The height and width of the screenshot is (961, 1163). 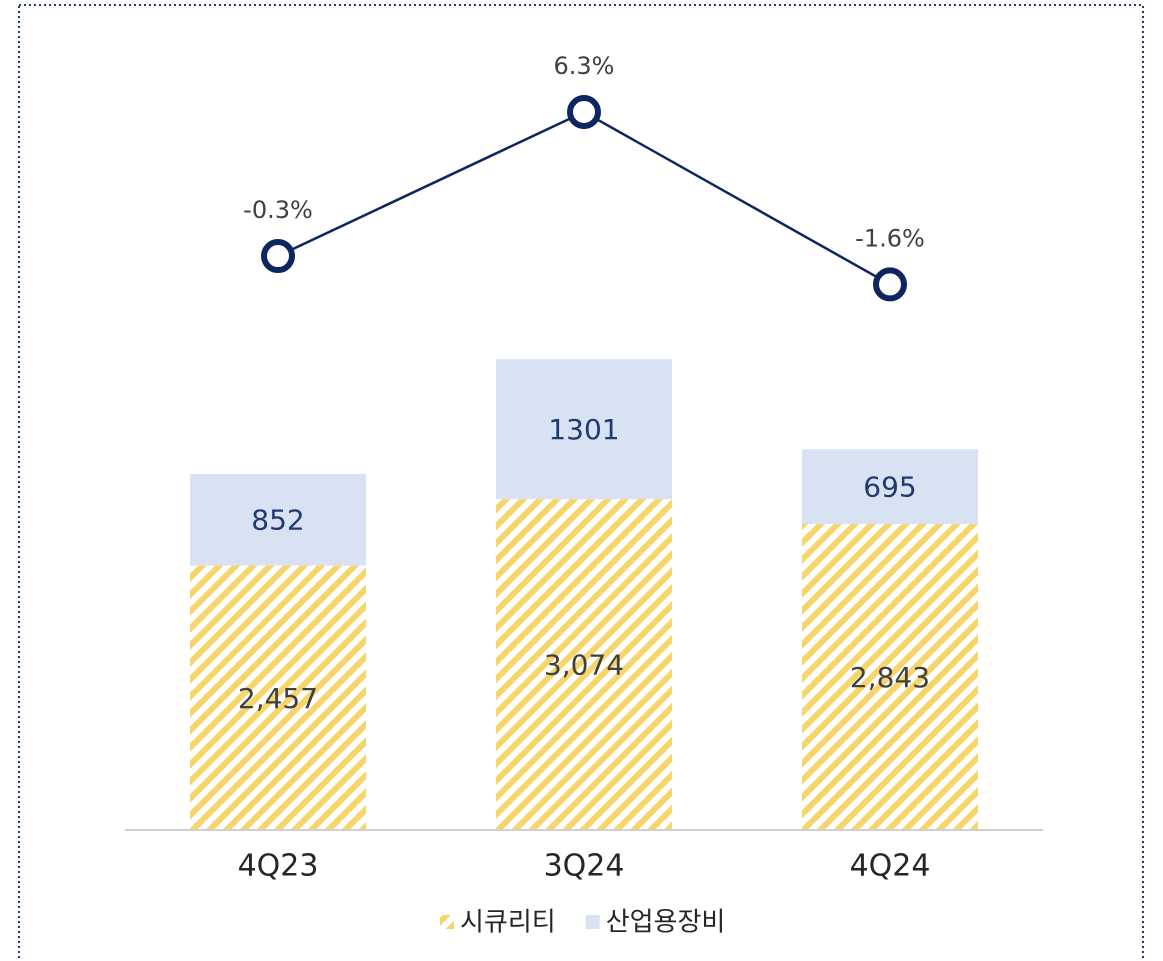 I want to click on data-label: -0.3%, so click(x=278, y=210).